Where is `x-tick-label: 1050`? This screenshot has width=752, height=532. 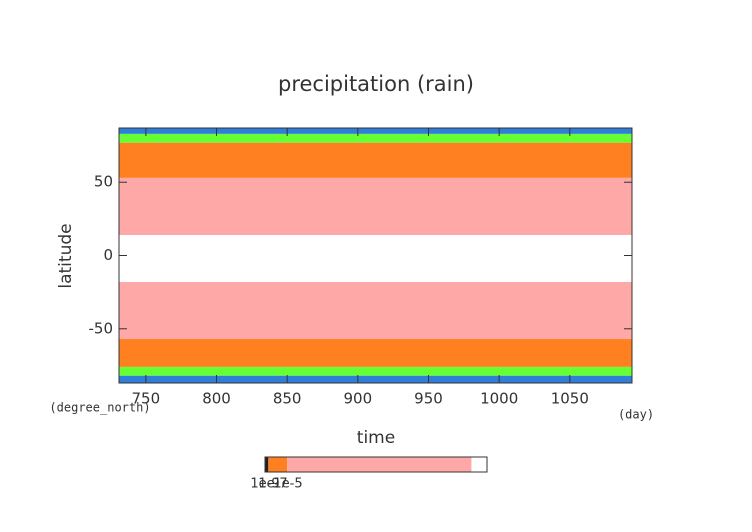
x-tick-label: 1050 is located at coordinates (570, 399).